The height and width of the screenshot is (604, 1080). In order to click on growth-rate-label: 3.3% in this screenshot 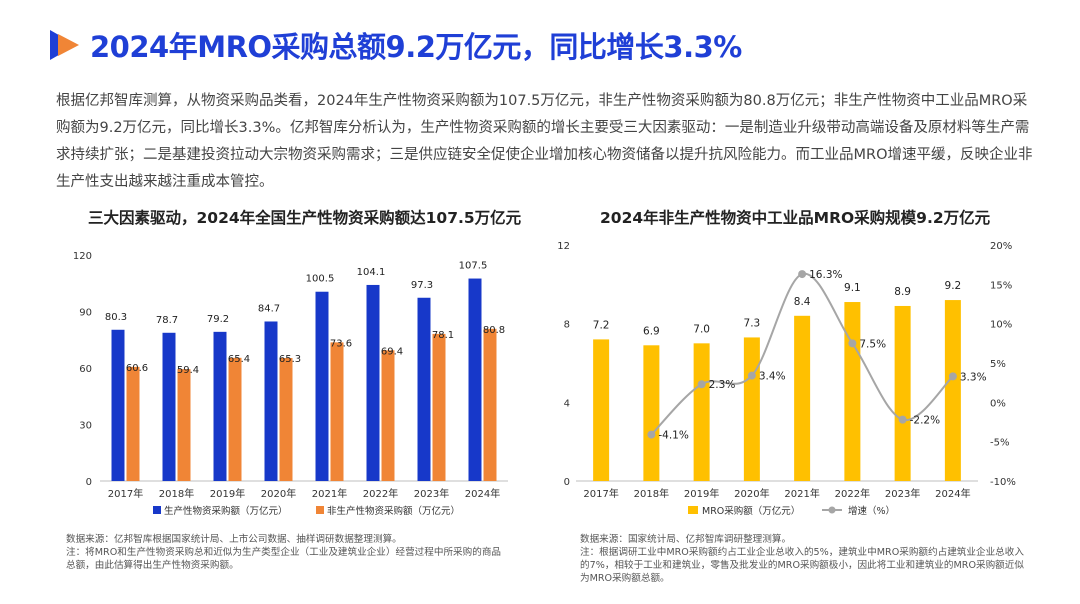, I will do `click(973, 377)`.